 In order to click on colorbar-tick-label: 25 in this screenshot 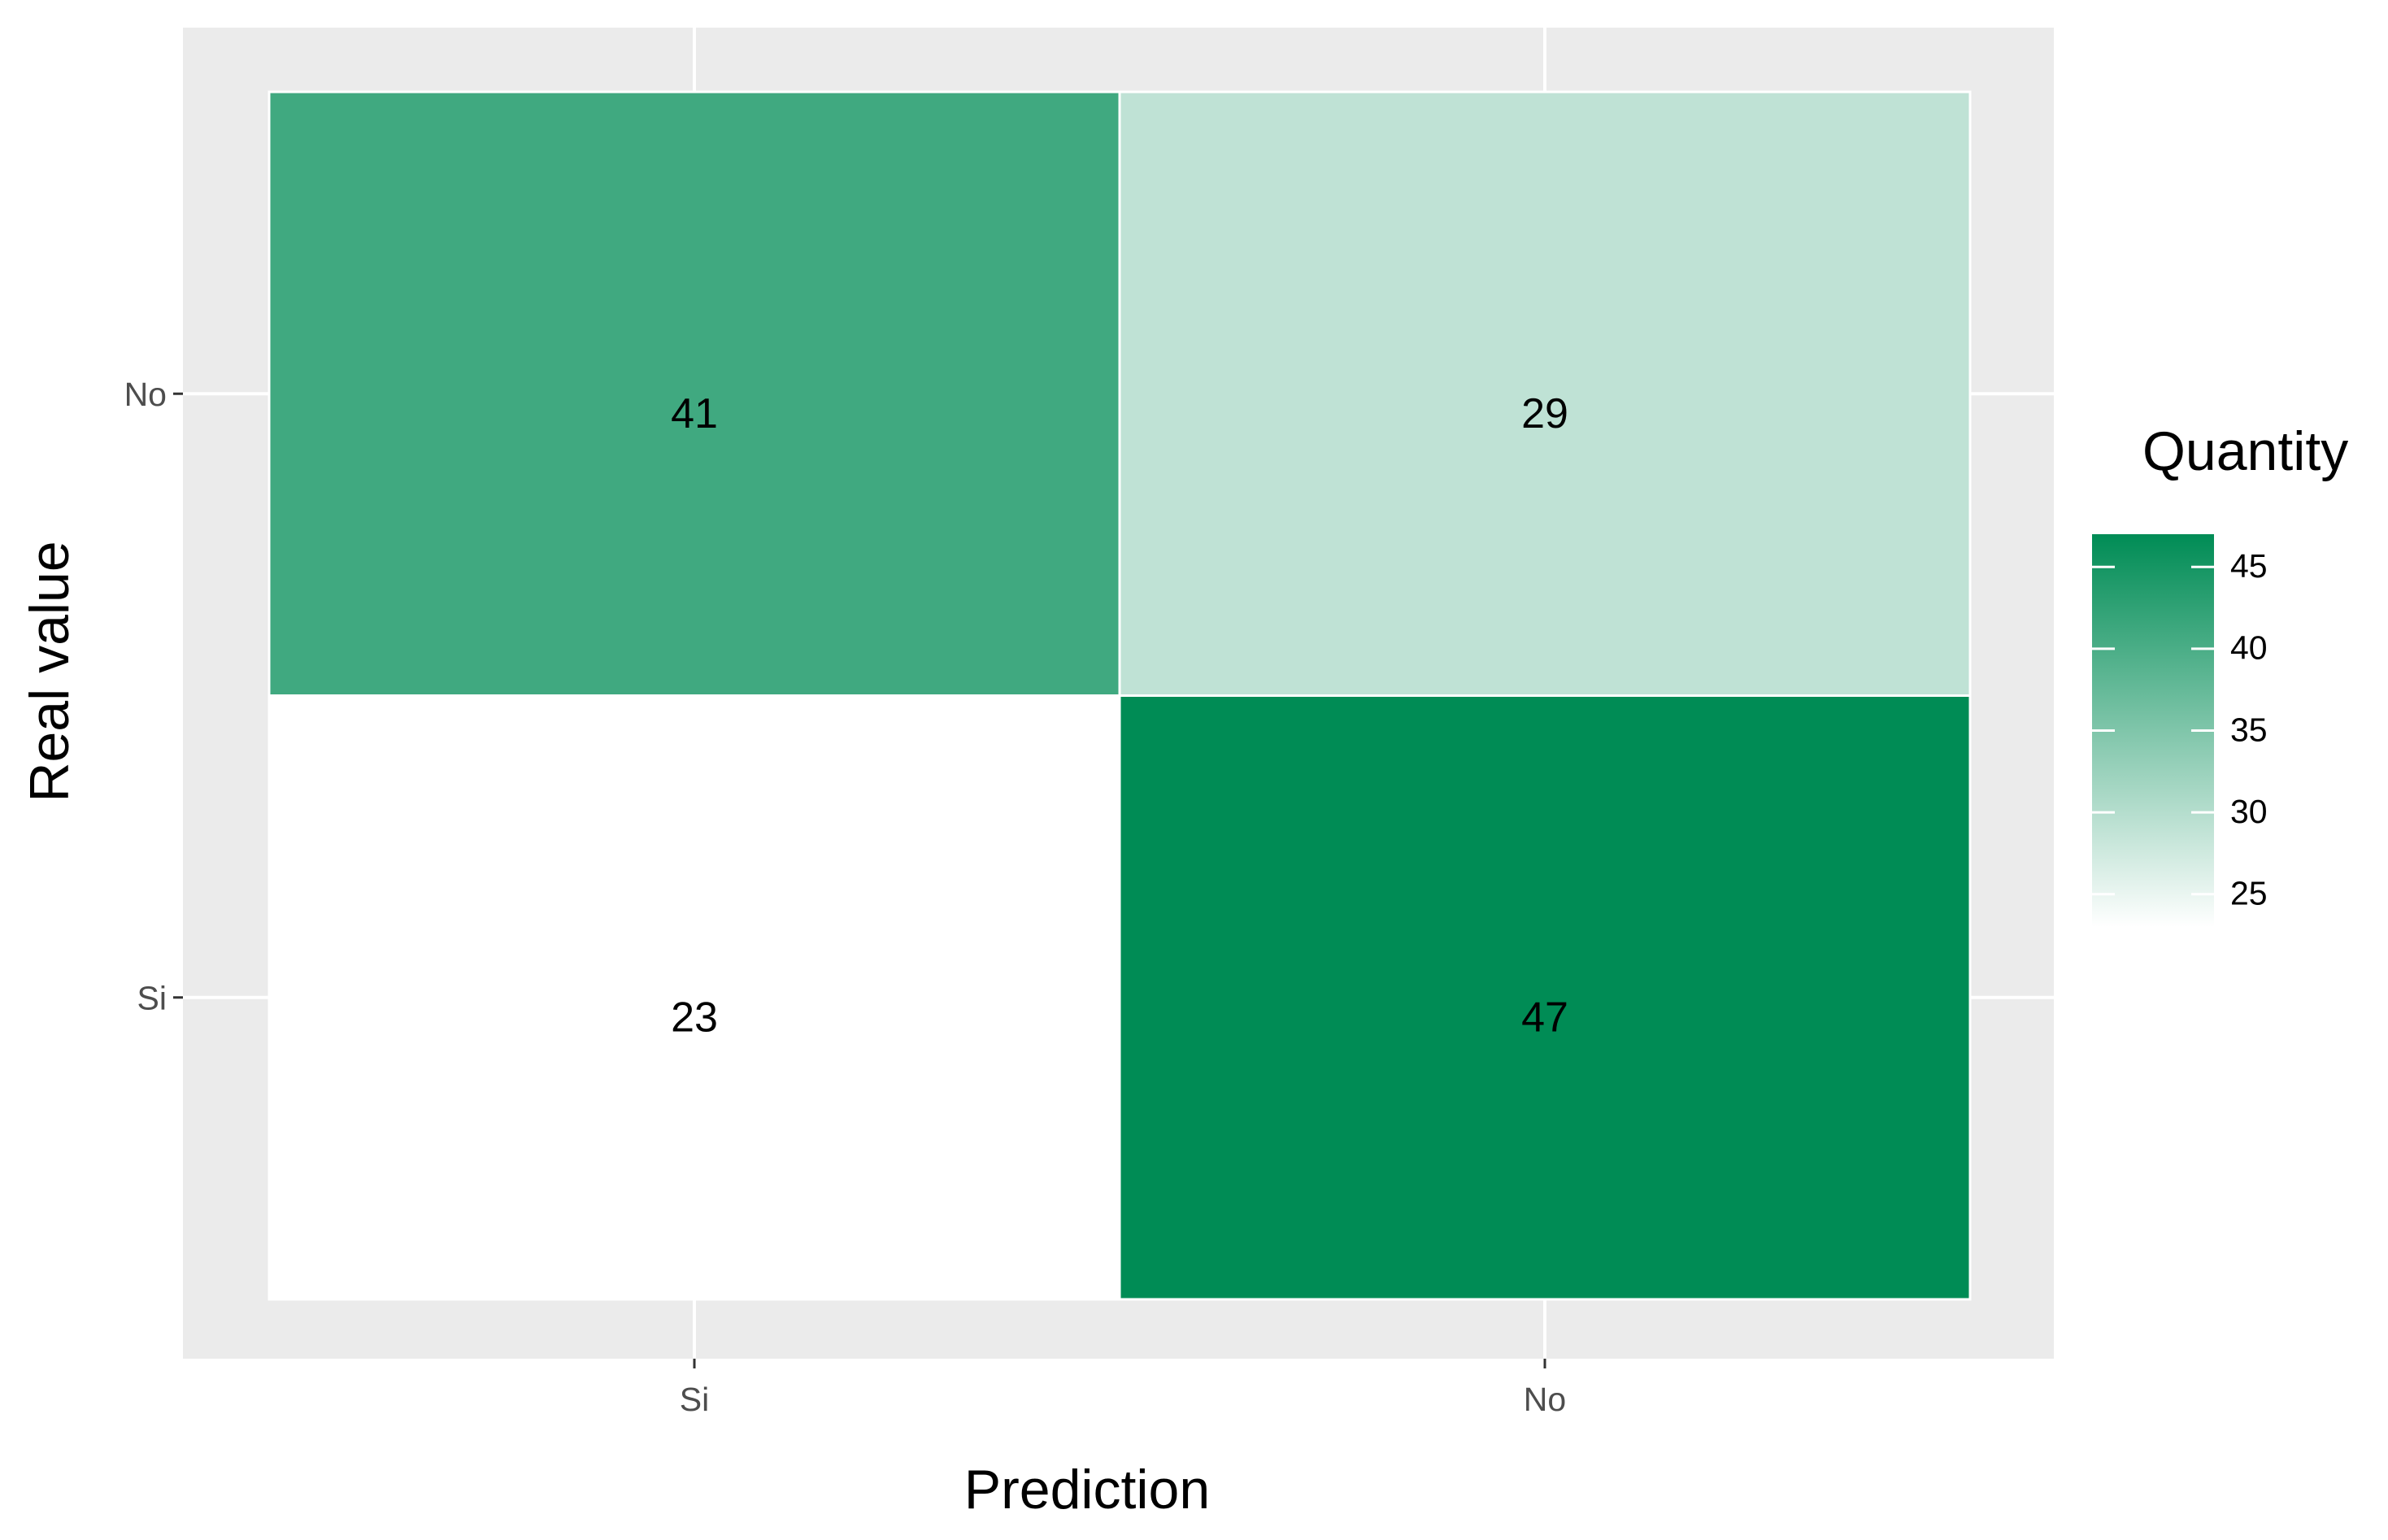, I will do `click(2249, 893)`.